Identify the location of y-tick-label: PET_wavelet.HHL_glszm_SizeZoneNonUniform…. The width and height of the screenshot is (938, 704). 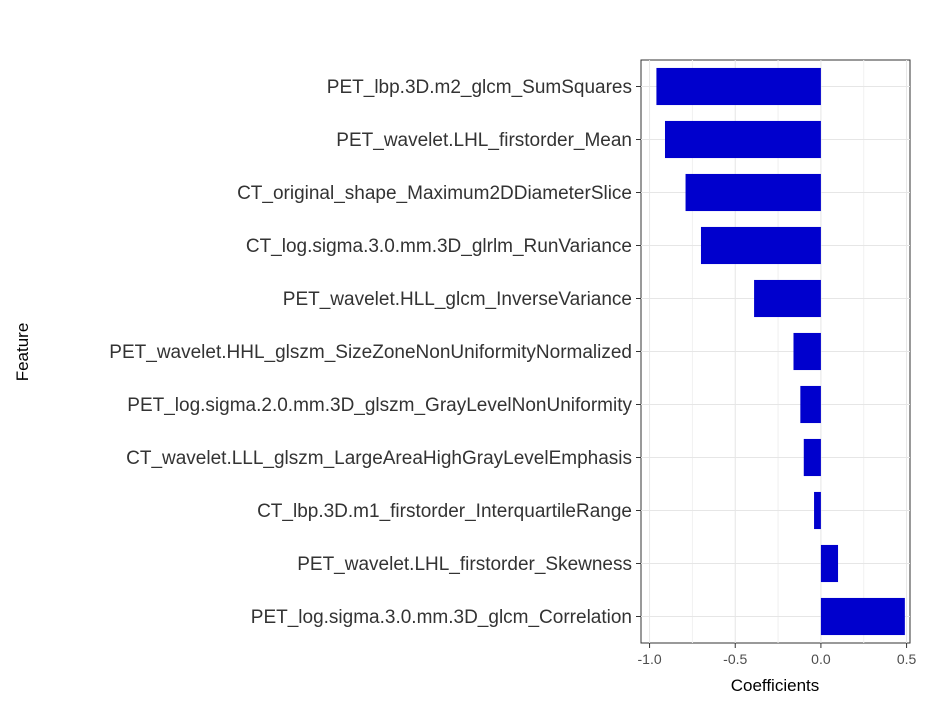
(370, 352).